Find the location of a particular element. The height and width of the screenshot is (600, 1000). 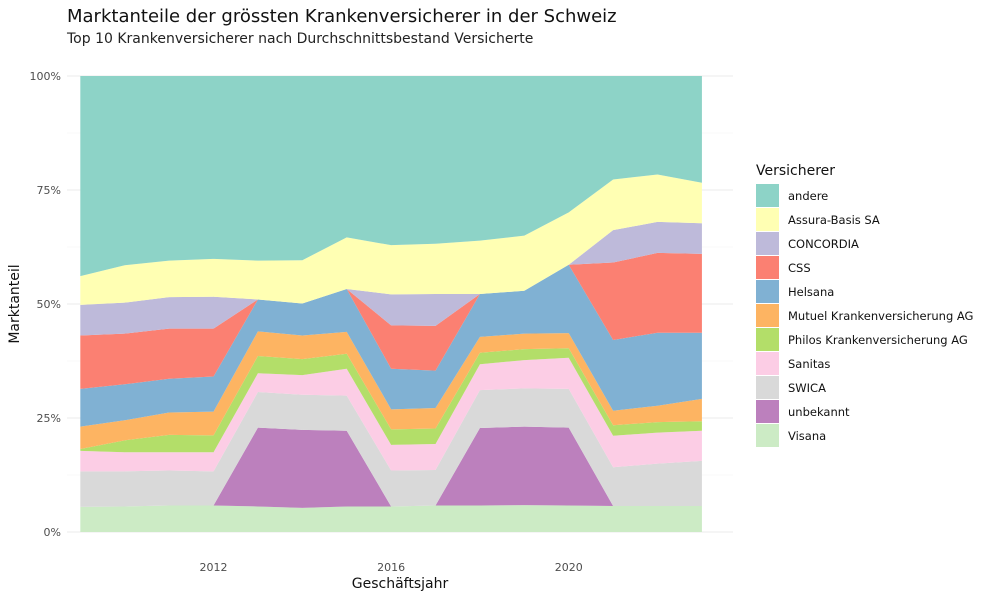

x-axis-ticks: 2012 2016 2020 is located at coordinates (391, 567).